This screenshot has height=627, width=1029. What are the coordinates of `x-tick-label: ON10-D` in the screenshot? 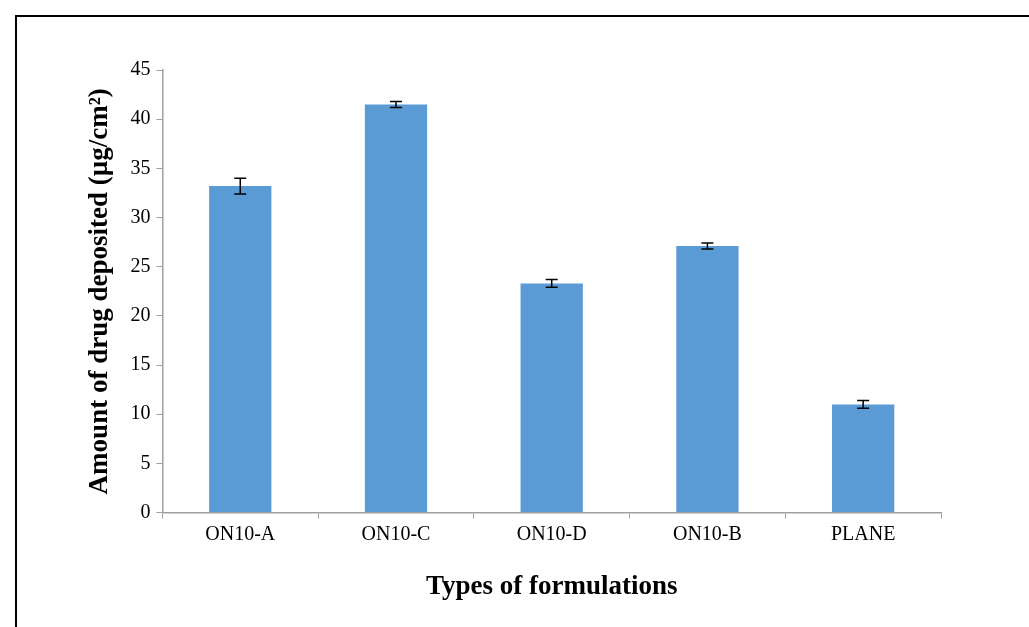 It's located at (551, 532).